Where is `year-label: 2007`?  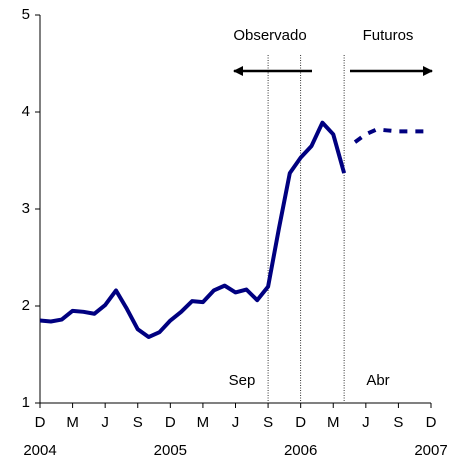
year-label: 2007 is located at coordinates (430, 450).